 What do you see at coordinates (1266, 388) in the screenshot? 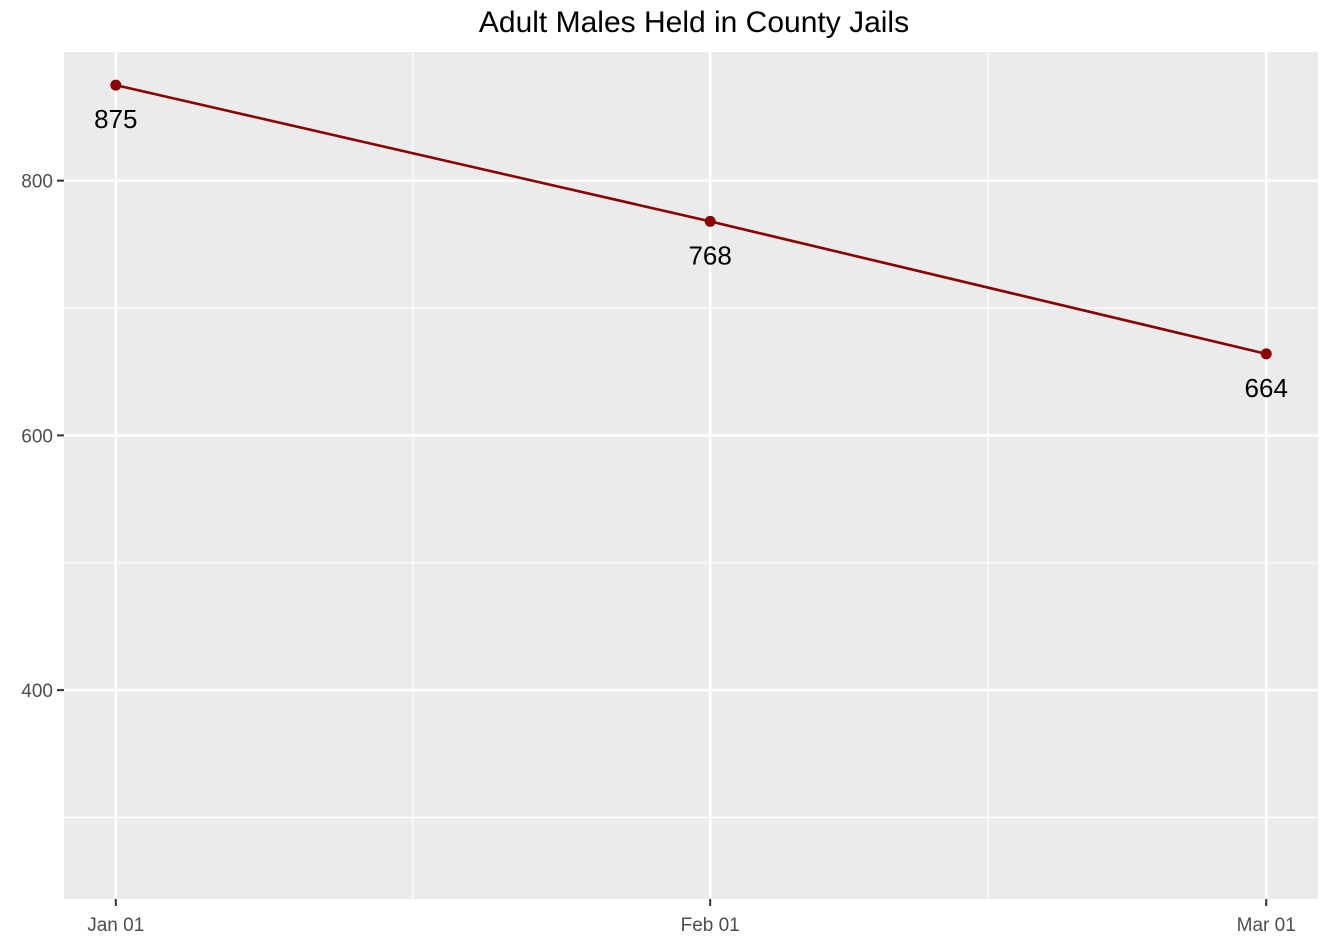
I see `data-label: 664` at bounding box center [1266, 388].